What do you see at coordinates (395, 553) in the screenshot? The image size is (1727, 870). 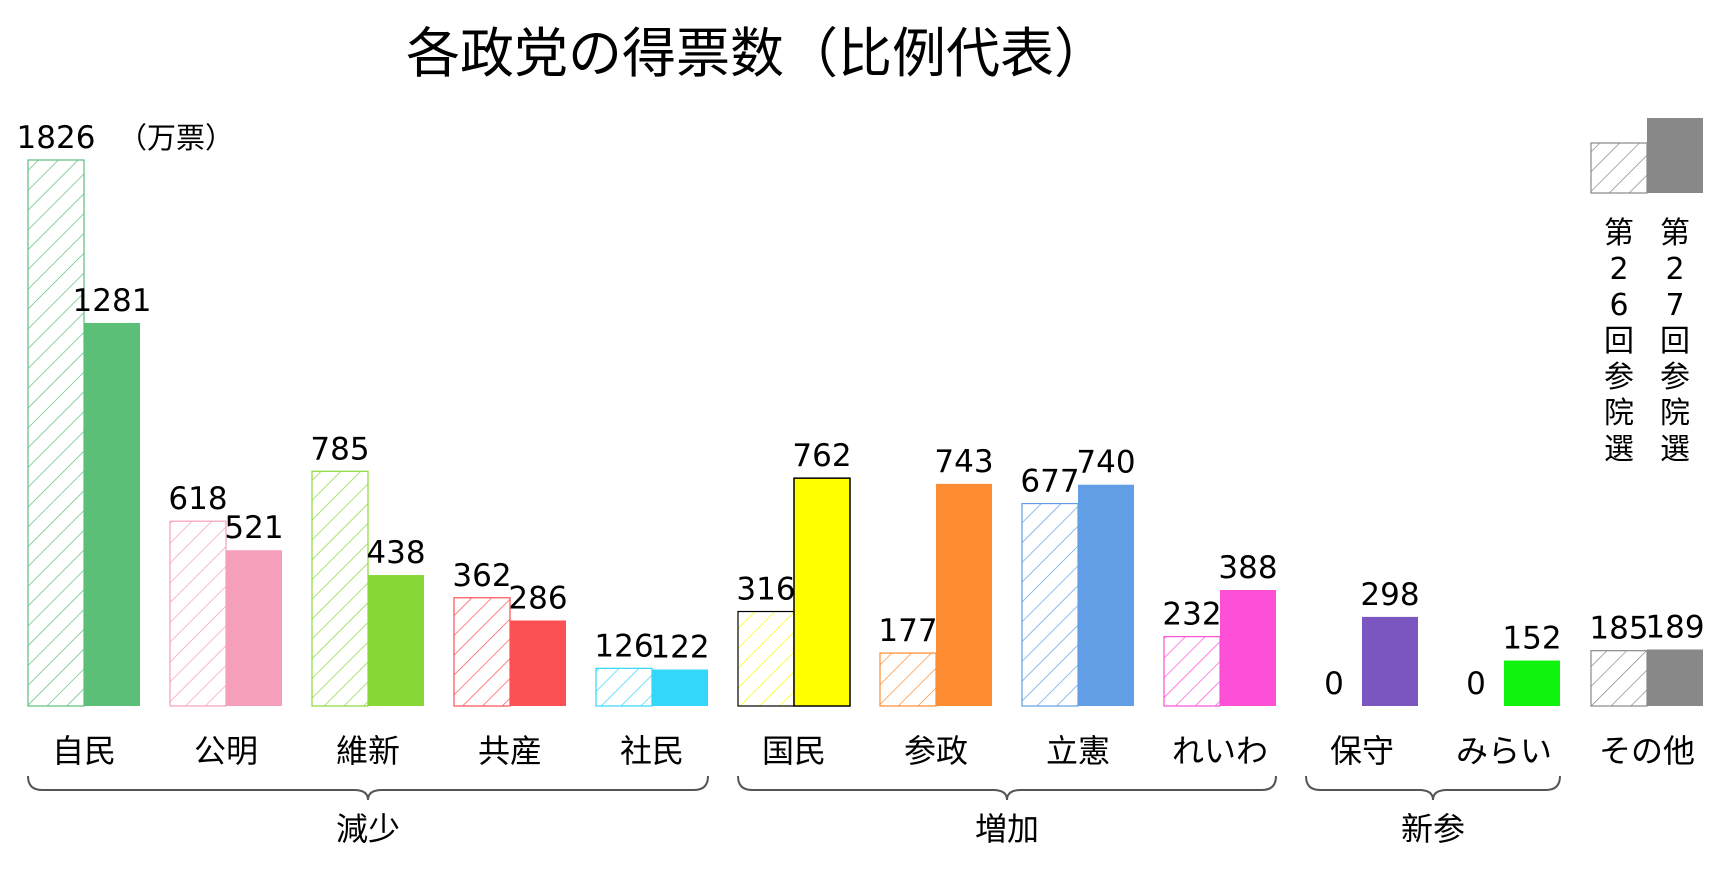 I see `value-label-curr-2: 438` at bounding box center [395, 553].